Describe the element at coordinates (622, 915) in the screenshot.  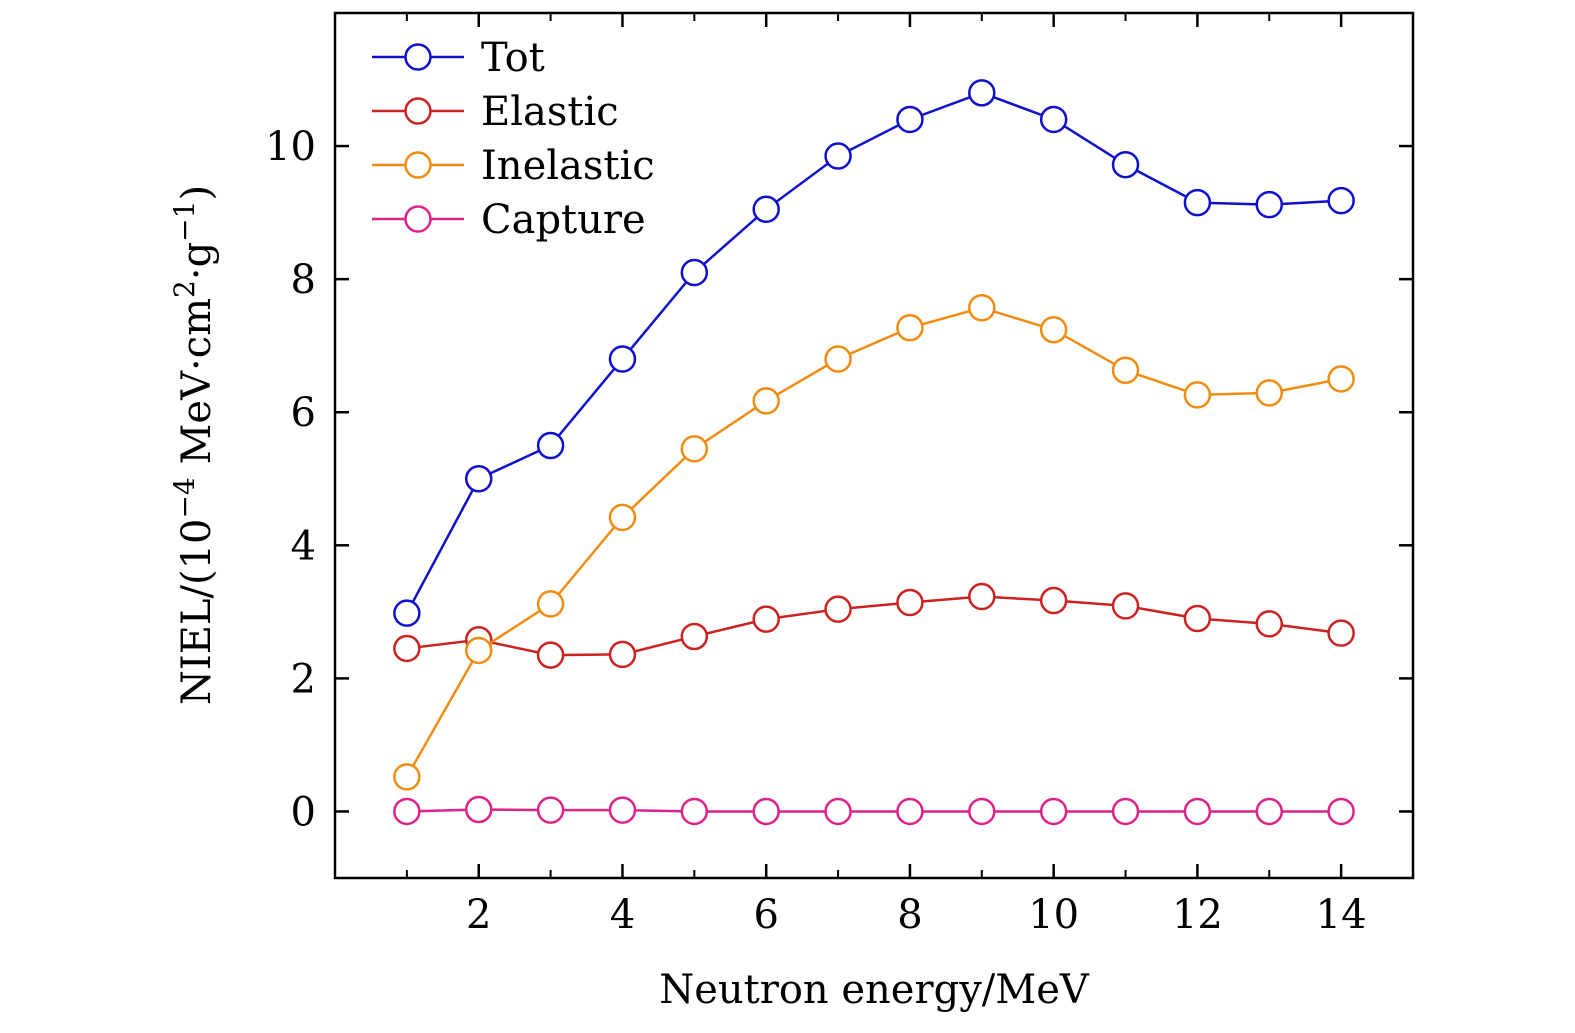
I see `x-tick-label-1: 4` at that location.